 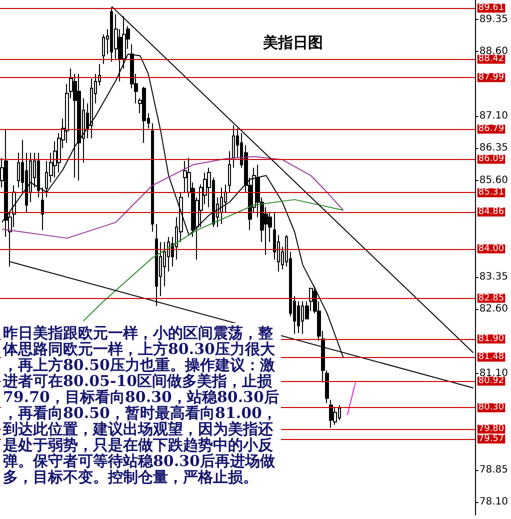 What do you see at coordinates (493, 19) in the screenshot?
I see `y-tick-label: 89.35` at bounding box center [493, 19].